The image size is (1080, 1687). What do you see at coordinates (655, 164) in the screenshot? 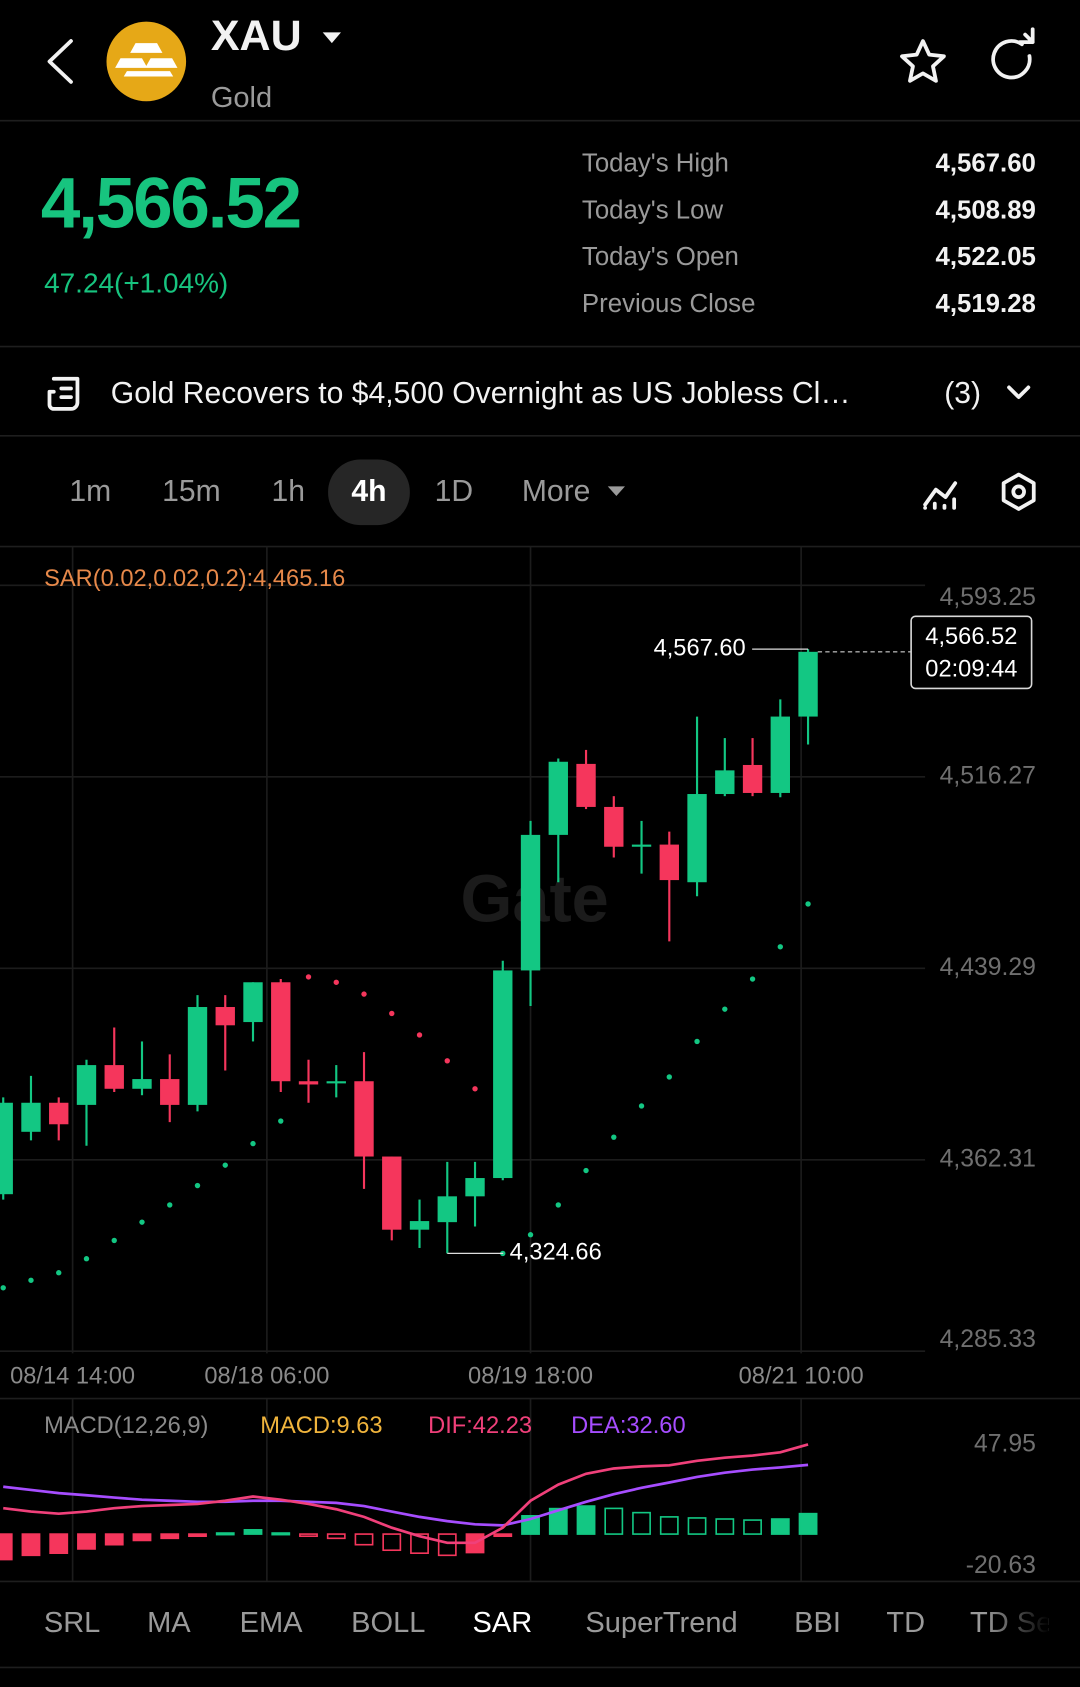
I see `stat-label: Today's High` at bounding box center [655, 164].